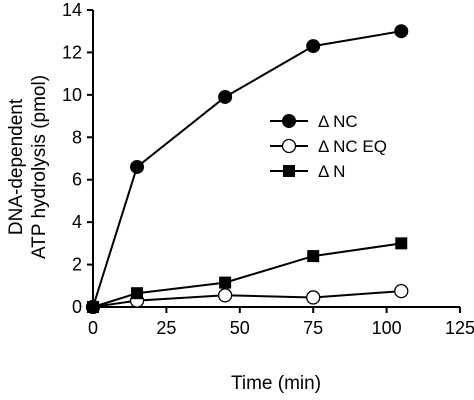 This screenshot has height=400, width=474. What do you see at coordinates (352, 146) in the screenshot?
I see `legend-label-1: Δ NC EQ` at bounding box center [352, 146].